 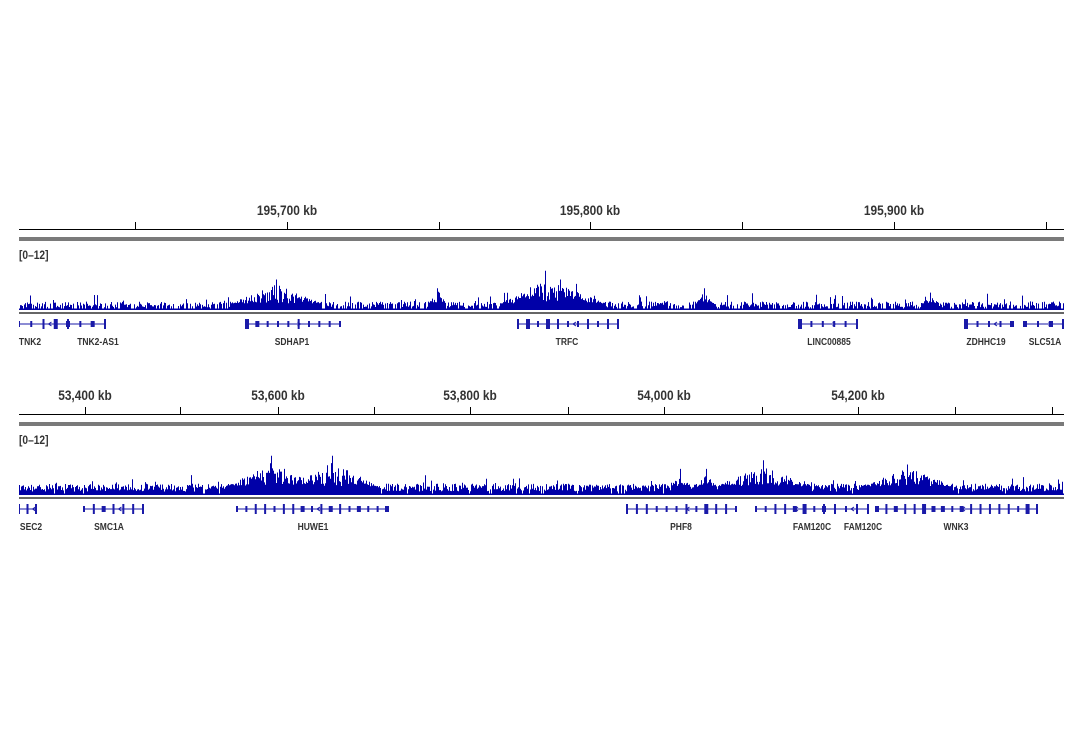 What do you see at coordinates (568, 324) in the screenshot?
I see `gene-model-trfc` at bounding box center [568, 324].